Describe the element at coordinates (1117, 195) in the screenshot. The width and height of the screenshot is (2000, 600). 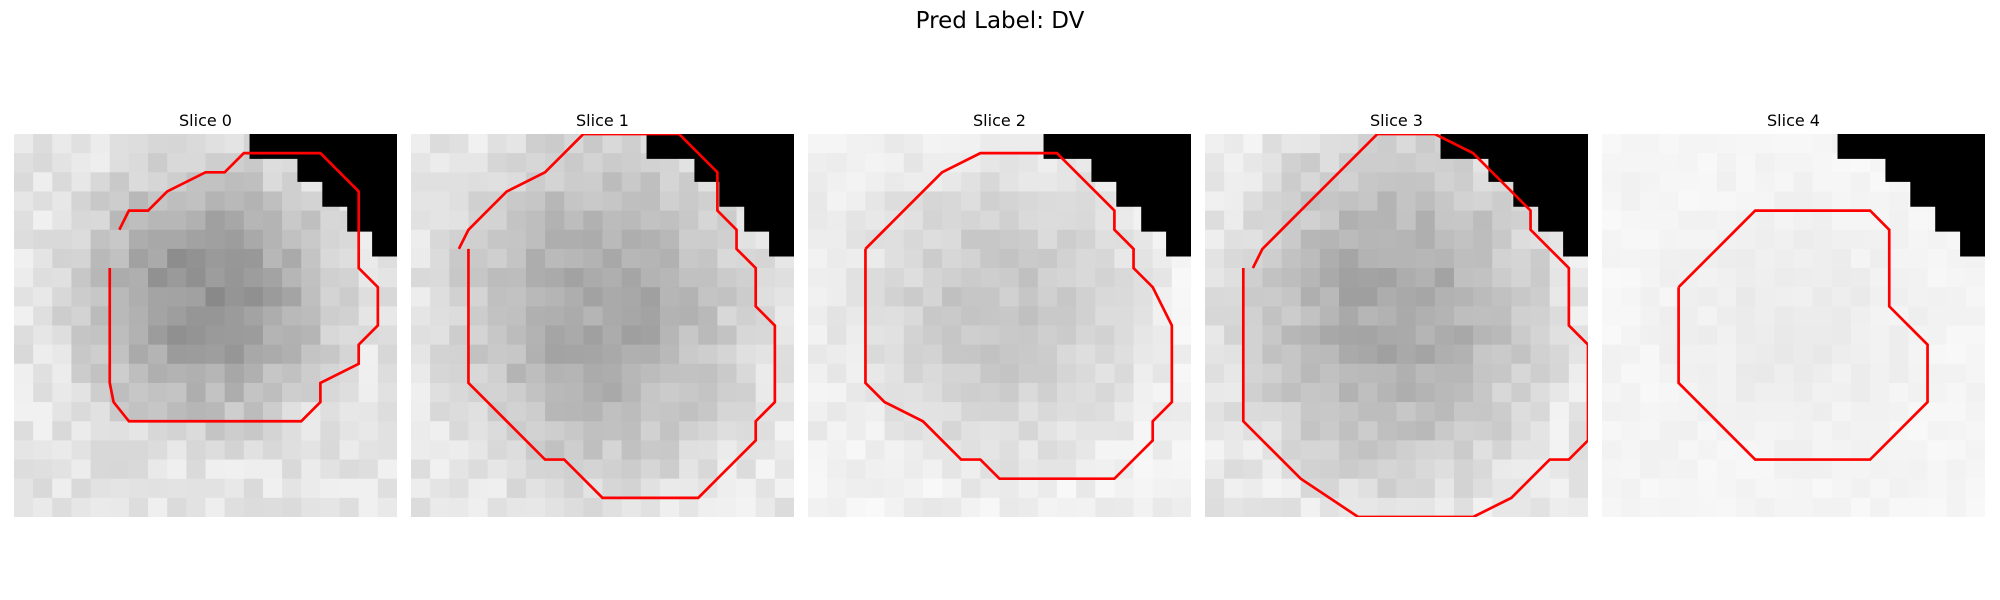
I see `black-mask-region` at that location.